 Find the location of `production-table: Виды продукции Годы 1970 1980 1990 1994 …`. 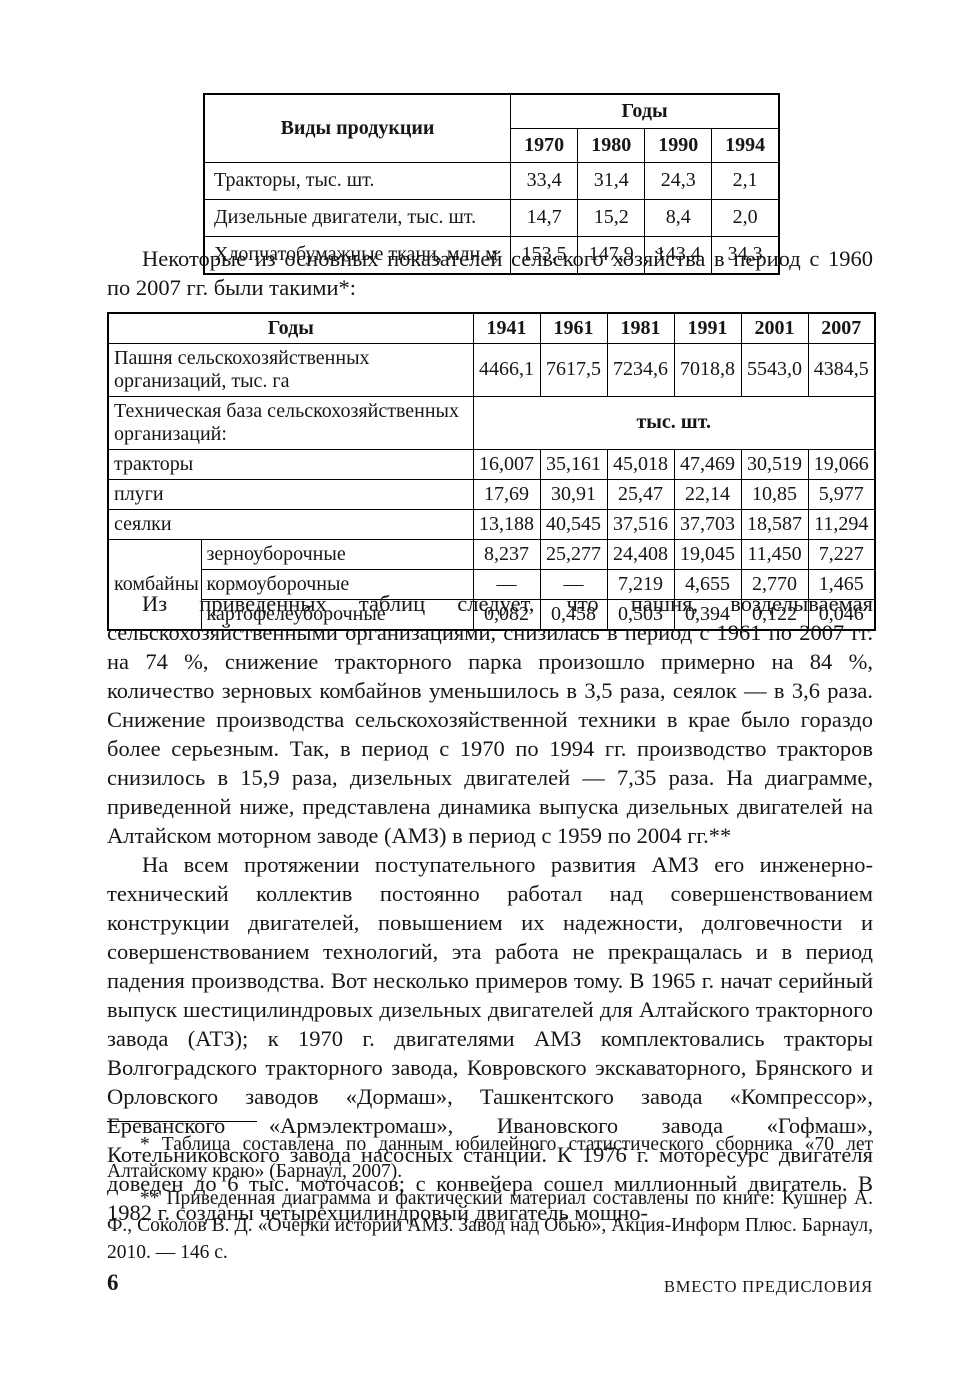

production-table: Виды продукции Годы 1970 1980 1990 1994 … is located at coordinates (491, 184).